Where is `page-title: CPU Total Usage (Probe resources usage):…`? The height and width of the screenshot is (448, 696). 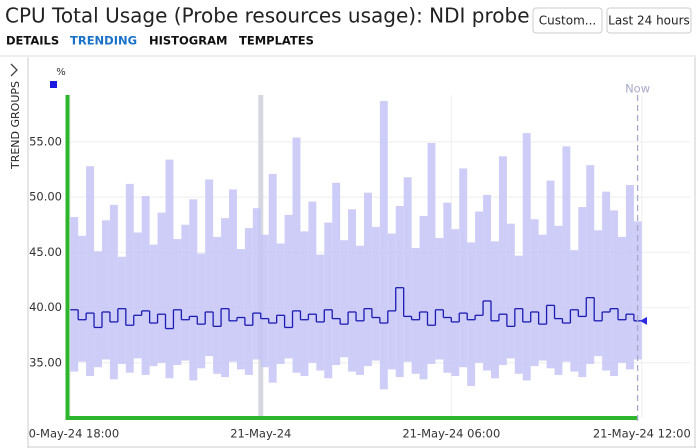 page-title: CPU Total Usage (Probe resources usage):… is located at coordinates (267, 16).